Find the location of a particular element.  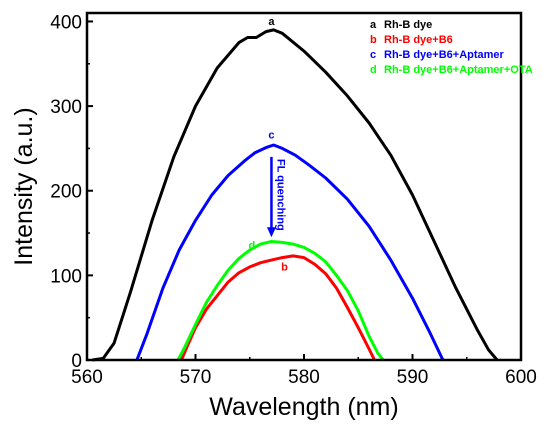

curve-labels: a b c d is located at coordinates (269, 144).